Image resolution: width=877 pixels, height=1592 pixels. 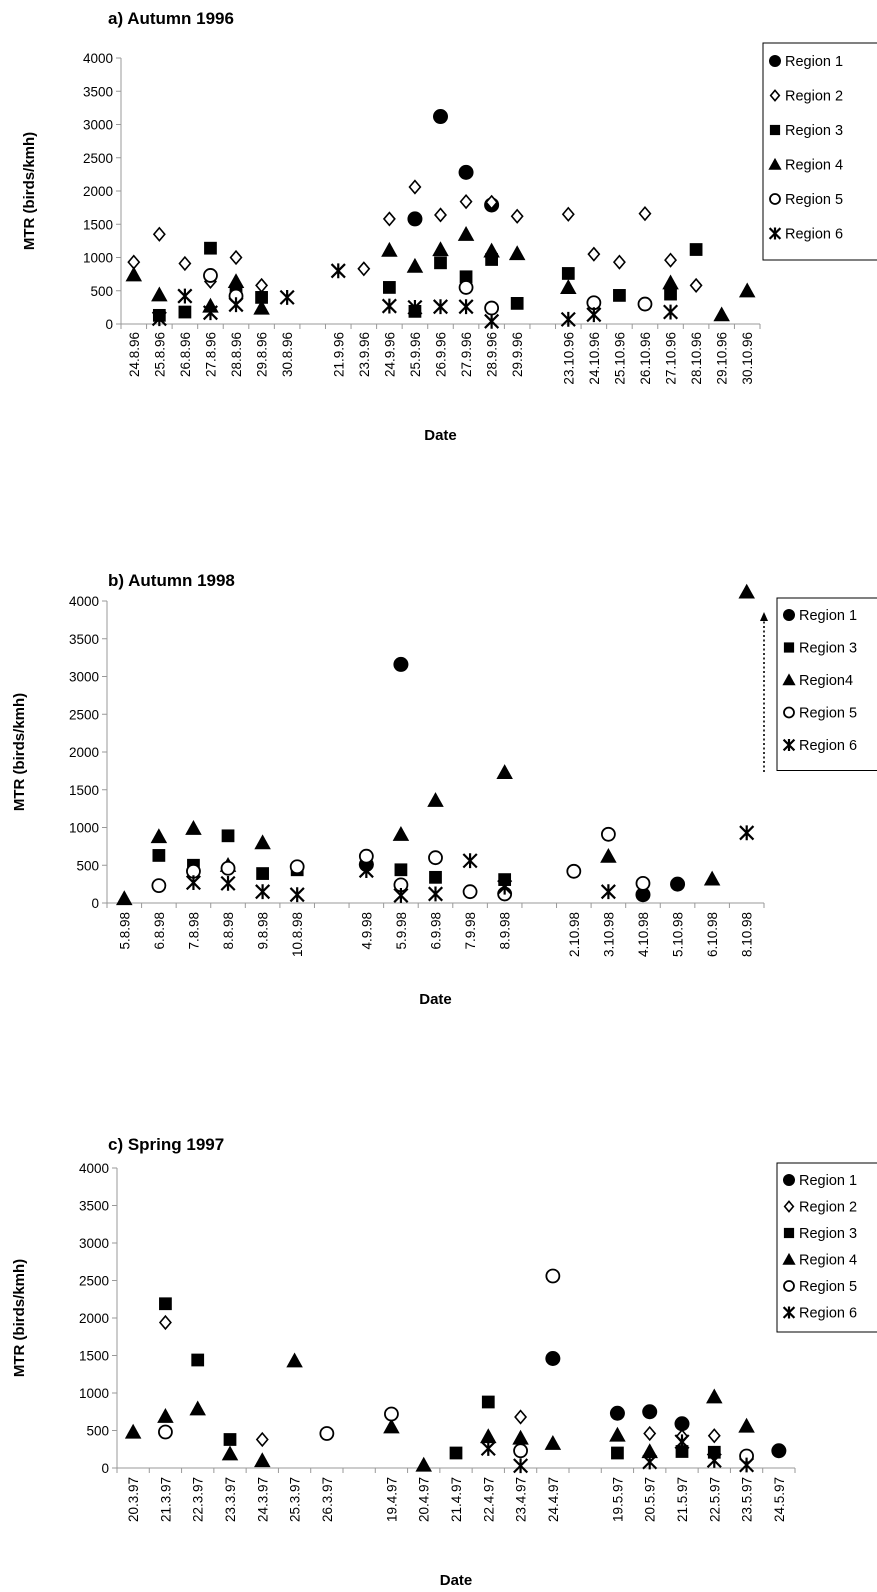 I want to click on x-tick-label: 4.10.98, so click(x=643, y=934).